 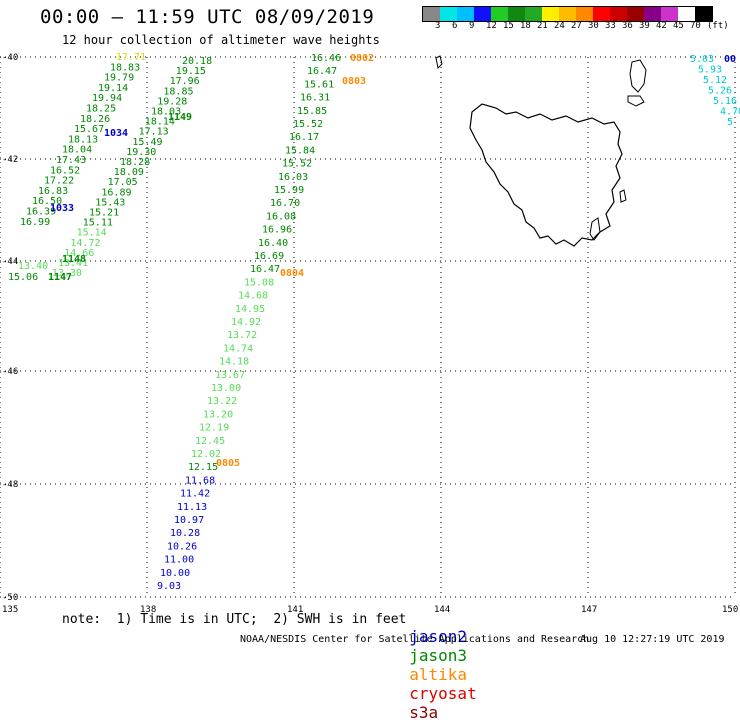 What do you see at coordinates (185, 81) in the screenshot?
I see `wave-height-label-jason3: 17.96` at bounding box center [185, 81].